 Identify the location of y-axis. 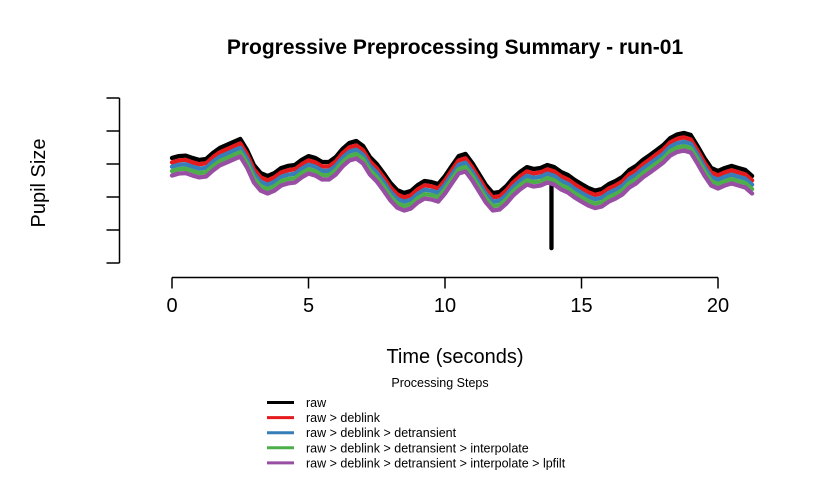
(113, 180).